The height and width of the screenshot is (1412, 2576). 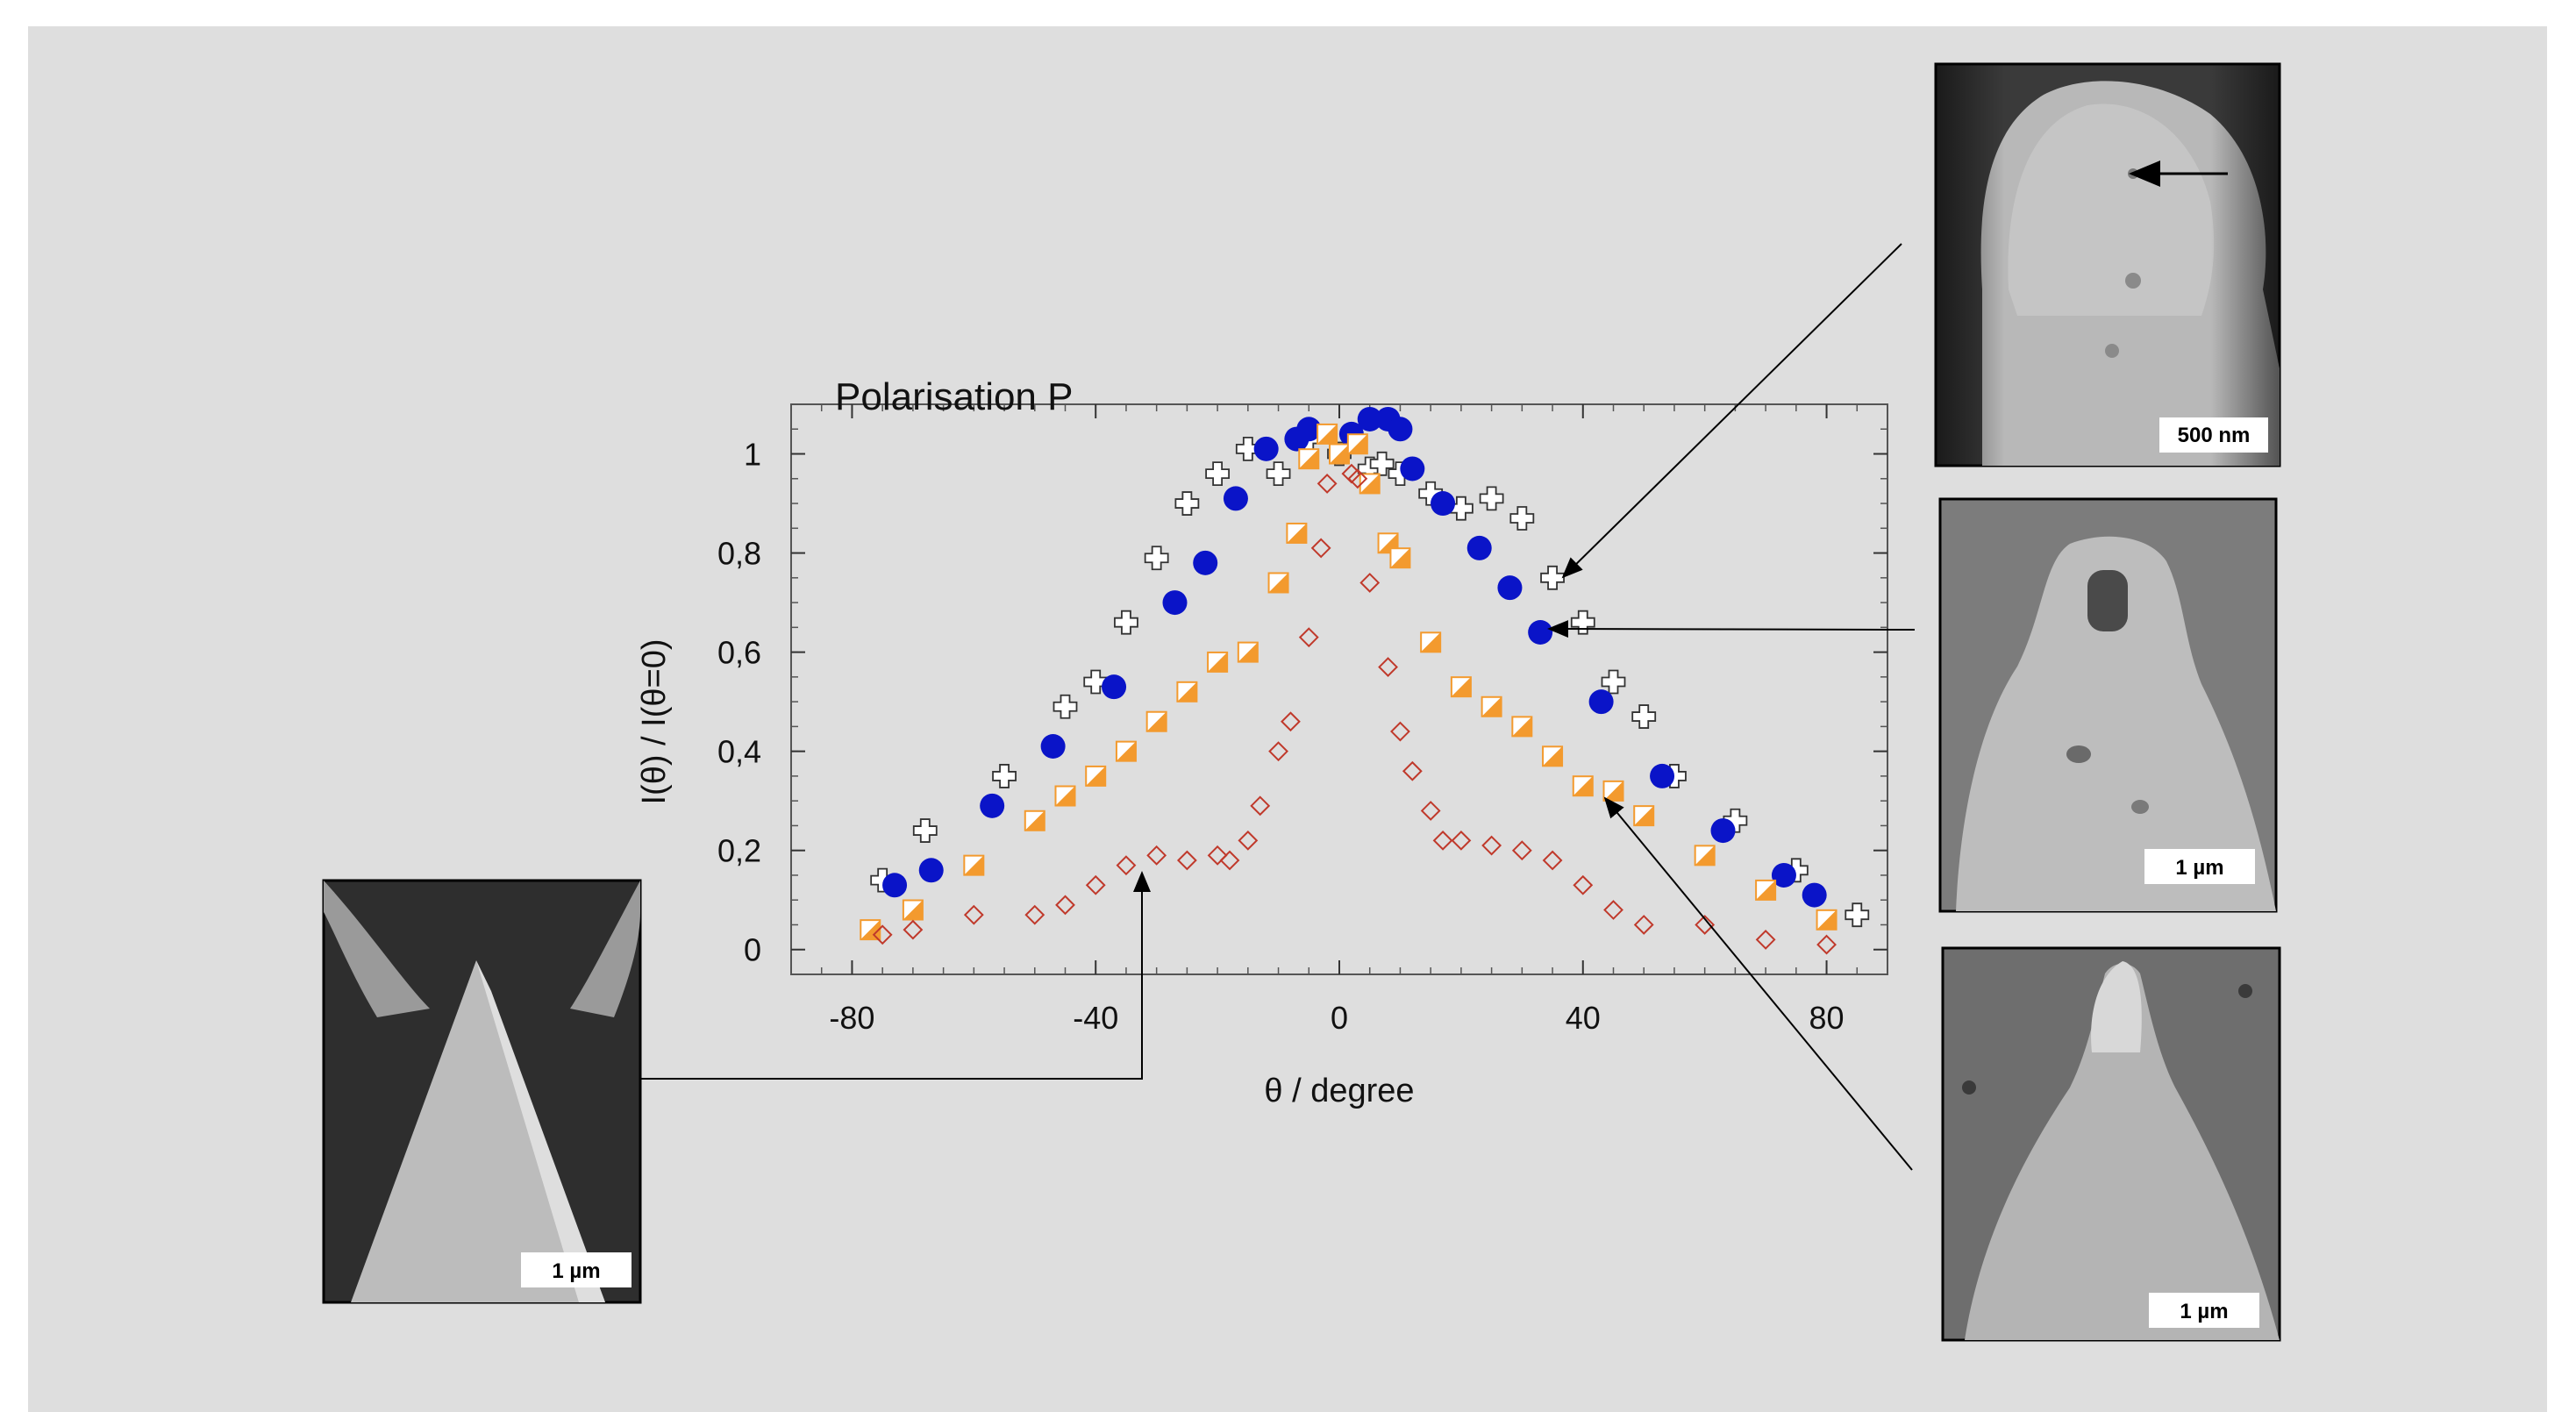 I want to click on scale-bar-middle-right: 1 µm, so click(x=2199, y=868).